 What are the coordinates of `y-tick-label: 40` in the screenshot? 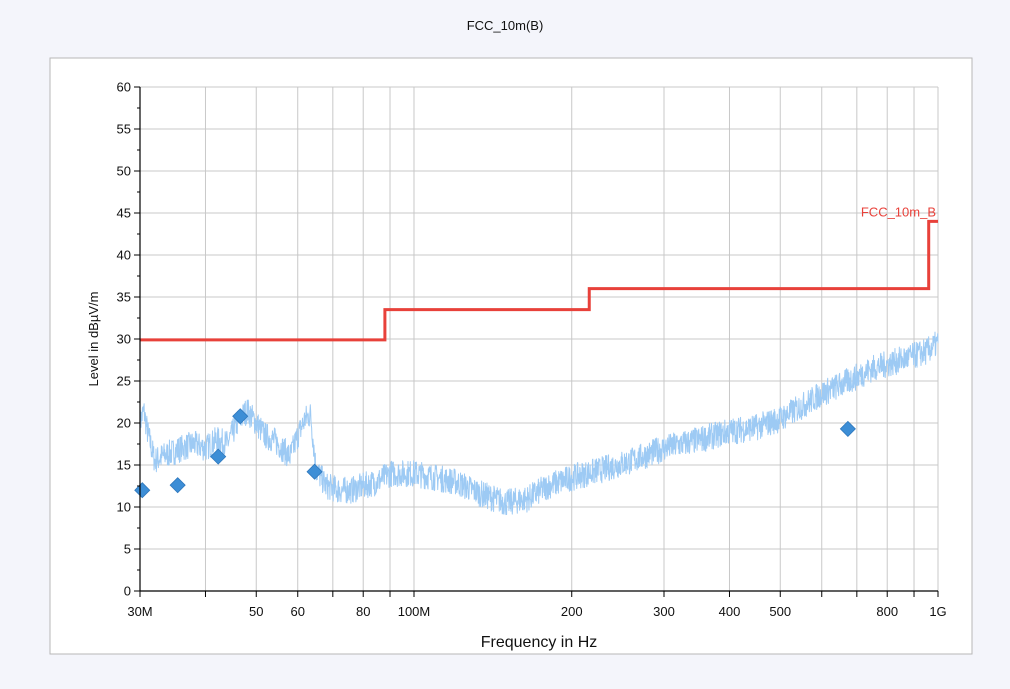 It's located at (124, 255).